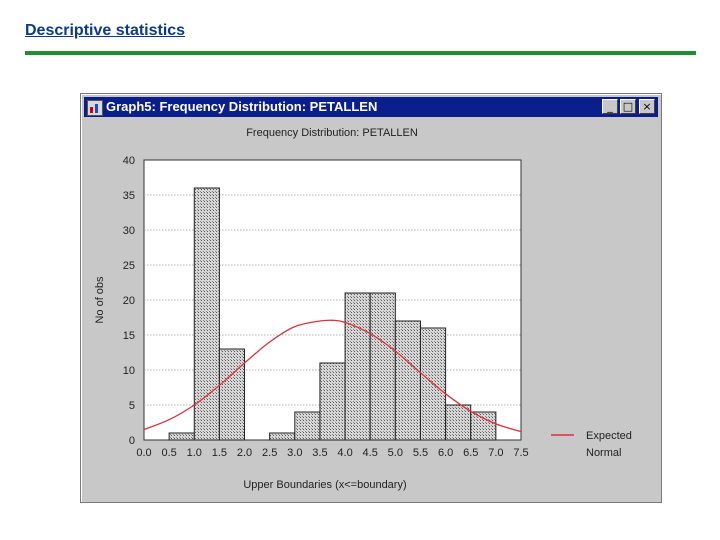 This screenshot has height=540, width=720. What do you see at coordinates (609, 436) in the screenshot?
I see `legend-label-line1: Expected` at bounding box center [609, 436].